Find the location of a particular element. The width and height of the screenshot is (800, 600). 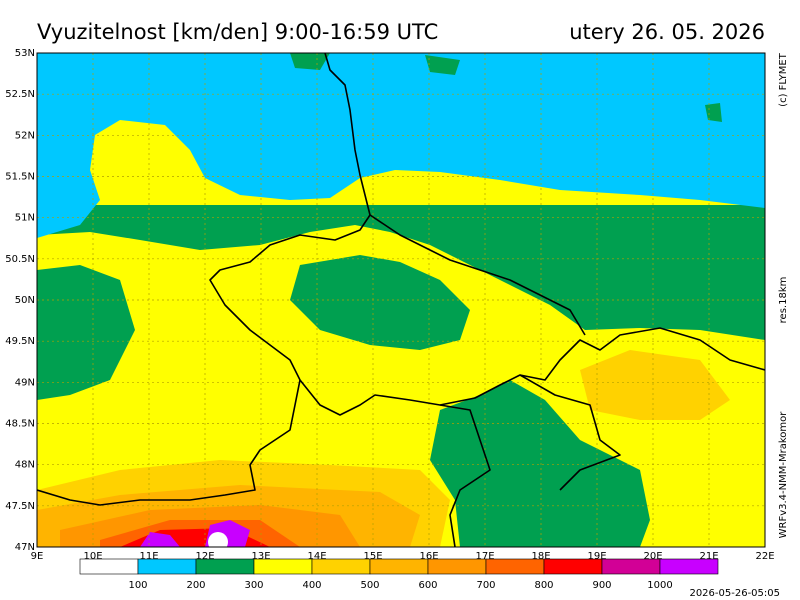

lat-label: 49N is located at coordinates (25, 382).